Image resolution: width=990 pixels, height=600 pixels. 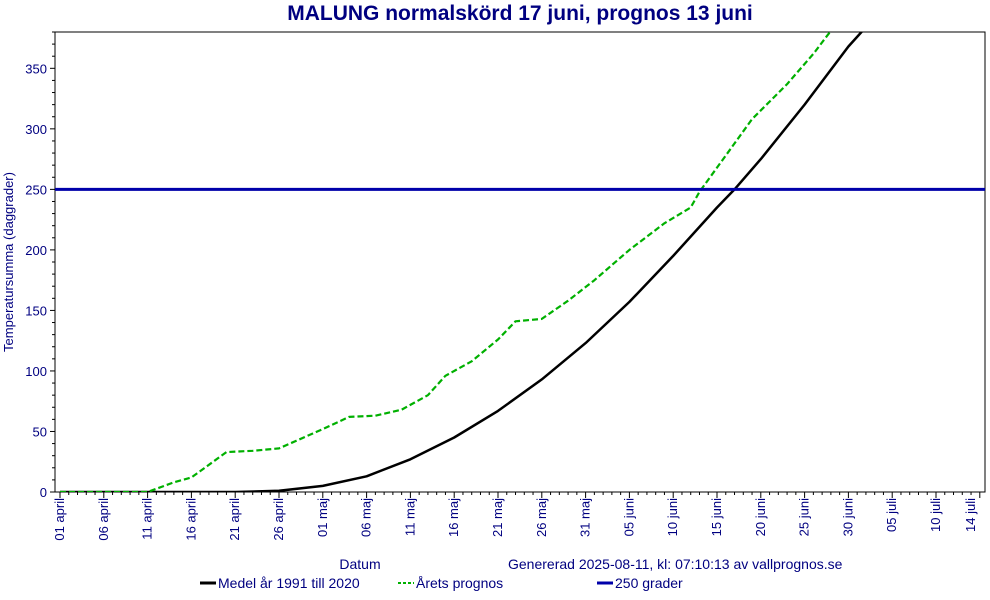 I want to click on y-axis: 0 50 100 150 200 250 300 350, so click(x=40, y=265).